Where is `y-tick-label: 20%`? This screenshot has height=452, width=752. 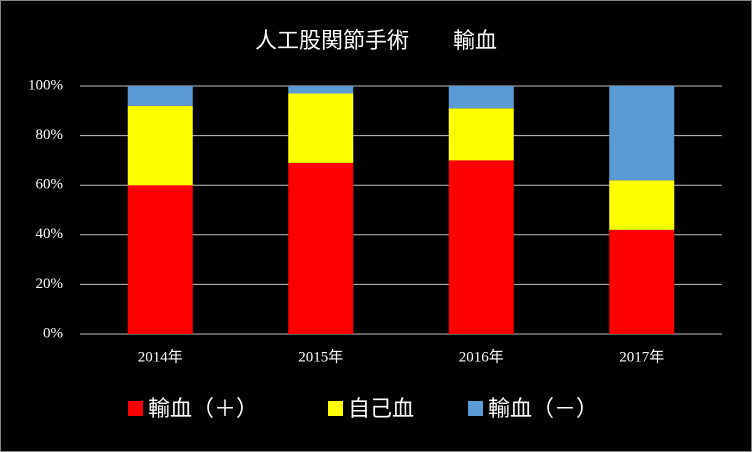 y-tick-label: 20% is located at coordinates (50, 284).